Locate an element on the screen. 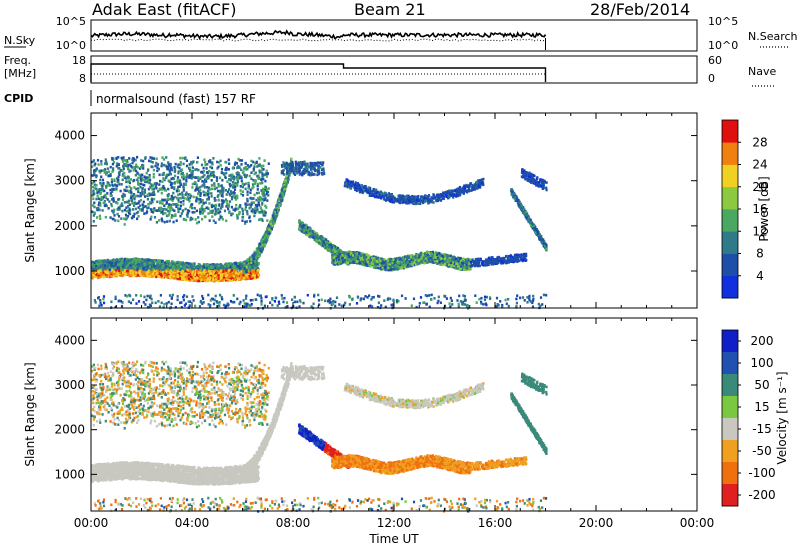  cpid-text: normalsound (fast) 157 RF is located at coordinates (176, 99).